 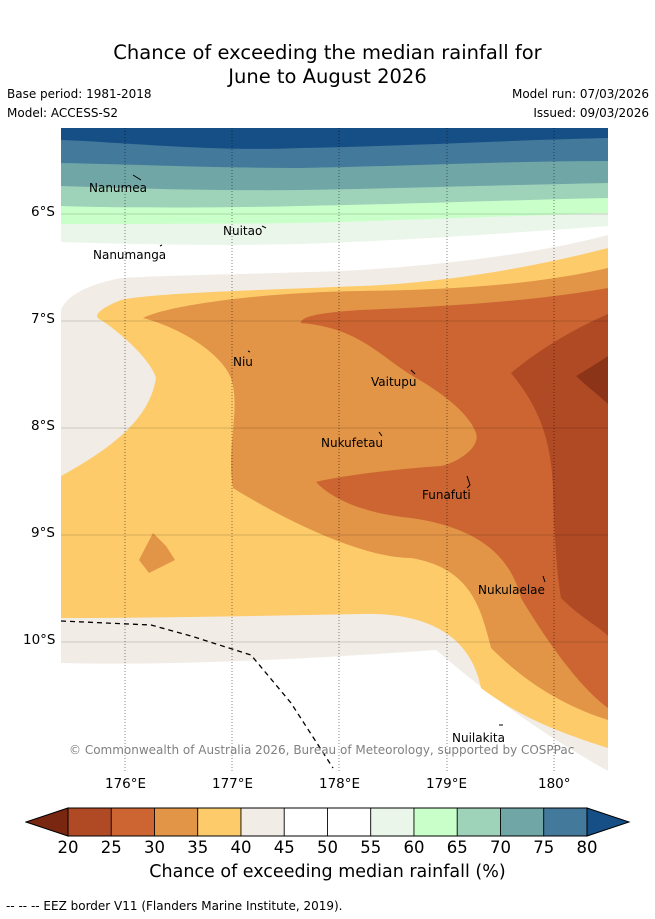 I want to click on lat-tick-10s: 10°S, so click(x=39, y=640).